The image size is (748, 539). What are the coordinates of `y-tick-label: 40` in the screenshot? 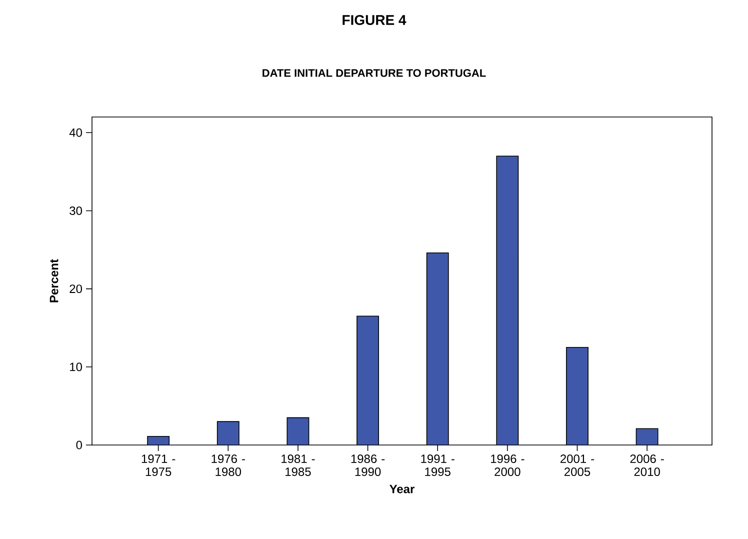 It's located at (75, 132).